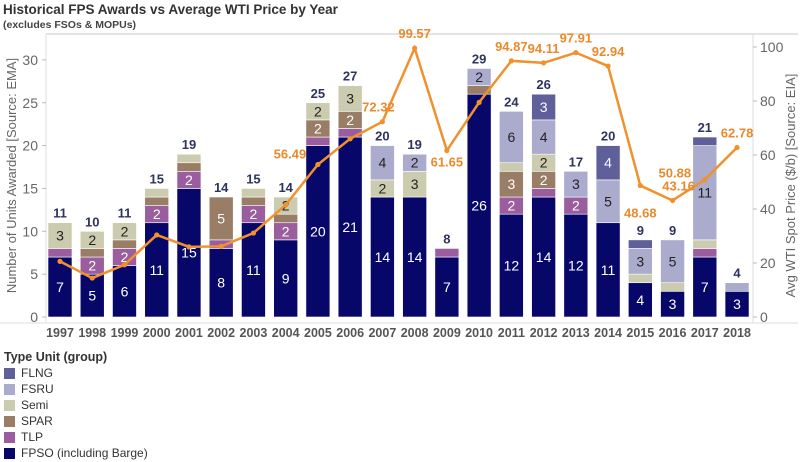 The height and width of the screenshot is (462, 800). I want to click on x-tick-label: 2009, so click(447, 333).